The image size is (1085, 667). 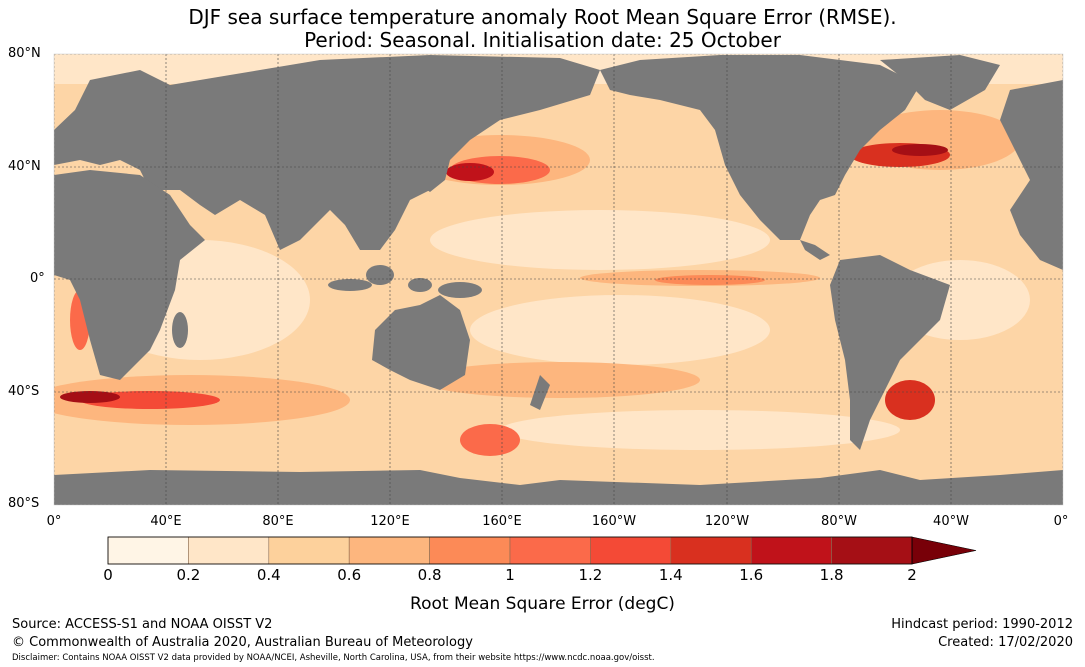 I want to click on colorbar-tick-label: 0.4, so click(x=268, y=575).